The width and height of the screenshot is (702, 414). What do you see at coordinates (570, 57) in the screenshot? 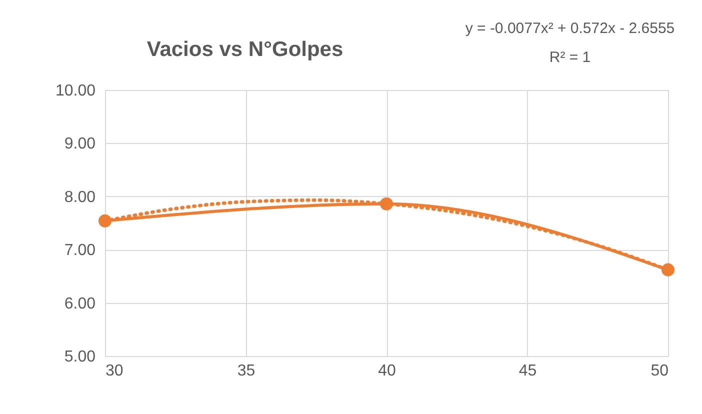
I see `text: R² = 1` at bounding box center [570, 57].